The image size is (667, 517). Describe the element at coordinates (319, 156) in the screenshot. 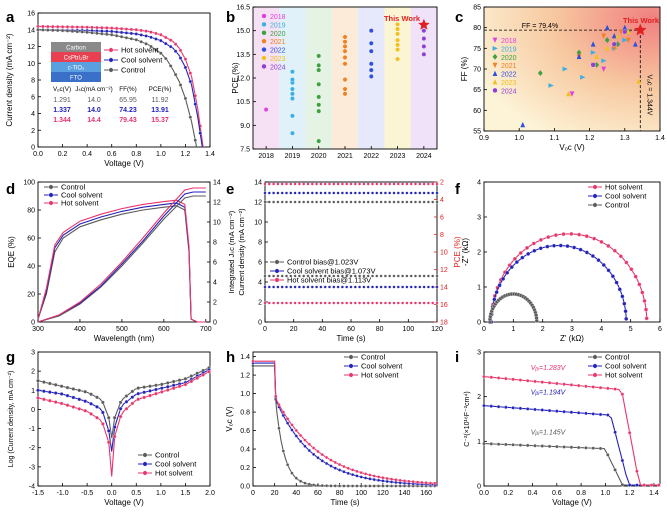

I see `x-tick-label: 2020` at that location.